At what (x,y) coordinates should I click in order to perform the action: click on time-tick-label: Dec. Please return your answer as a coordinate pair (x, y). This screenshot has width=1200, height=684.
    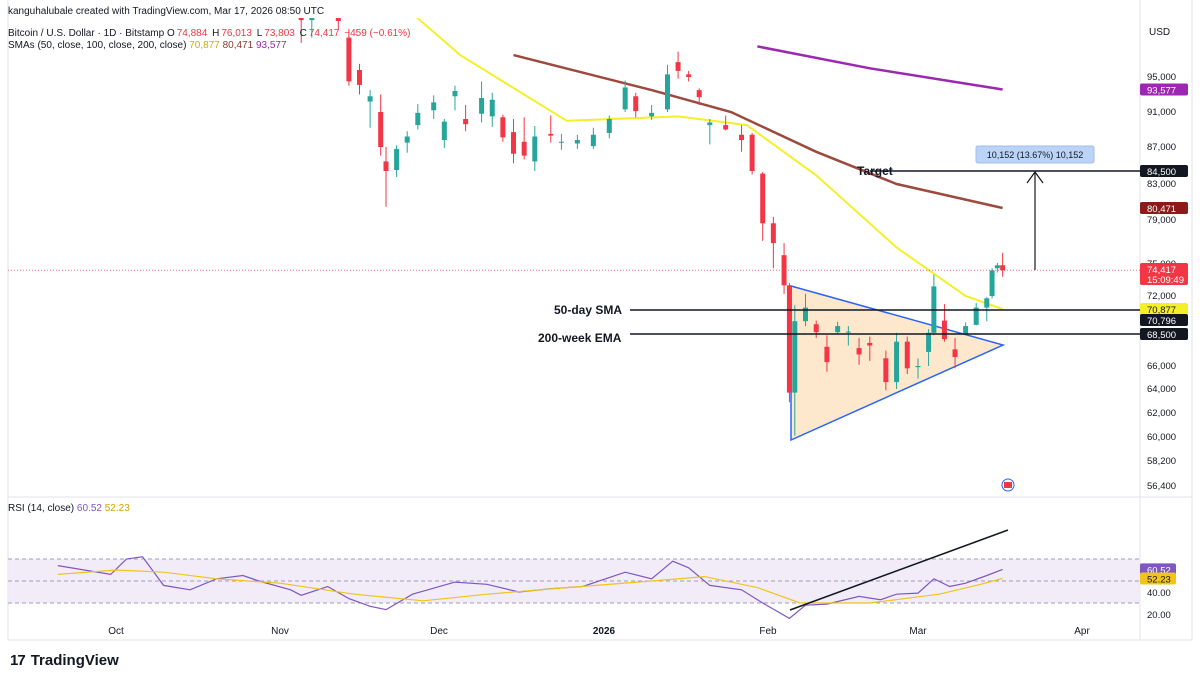
    Looking at the image, I should click on (439, 631).